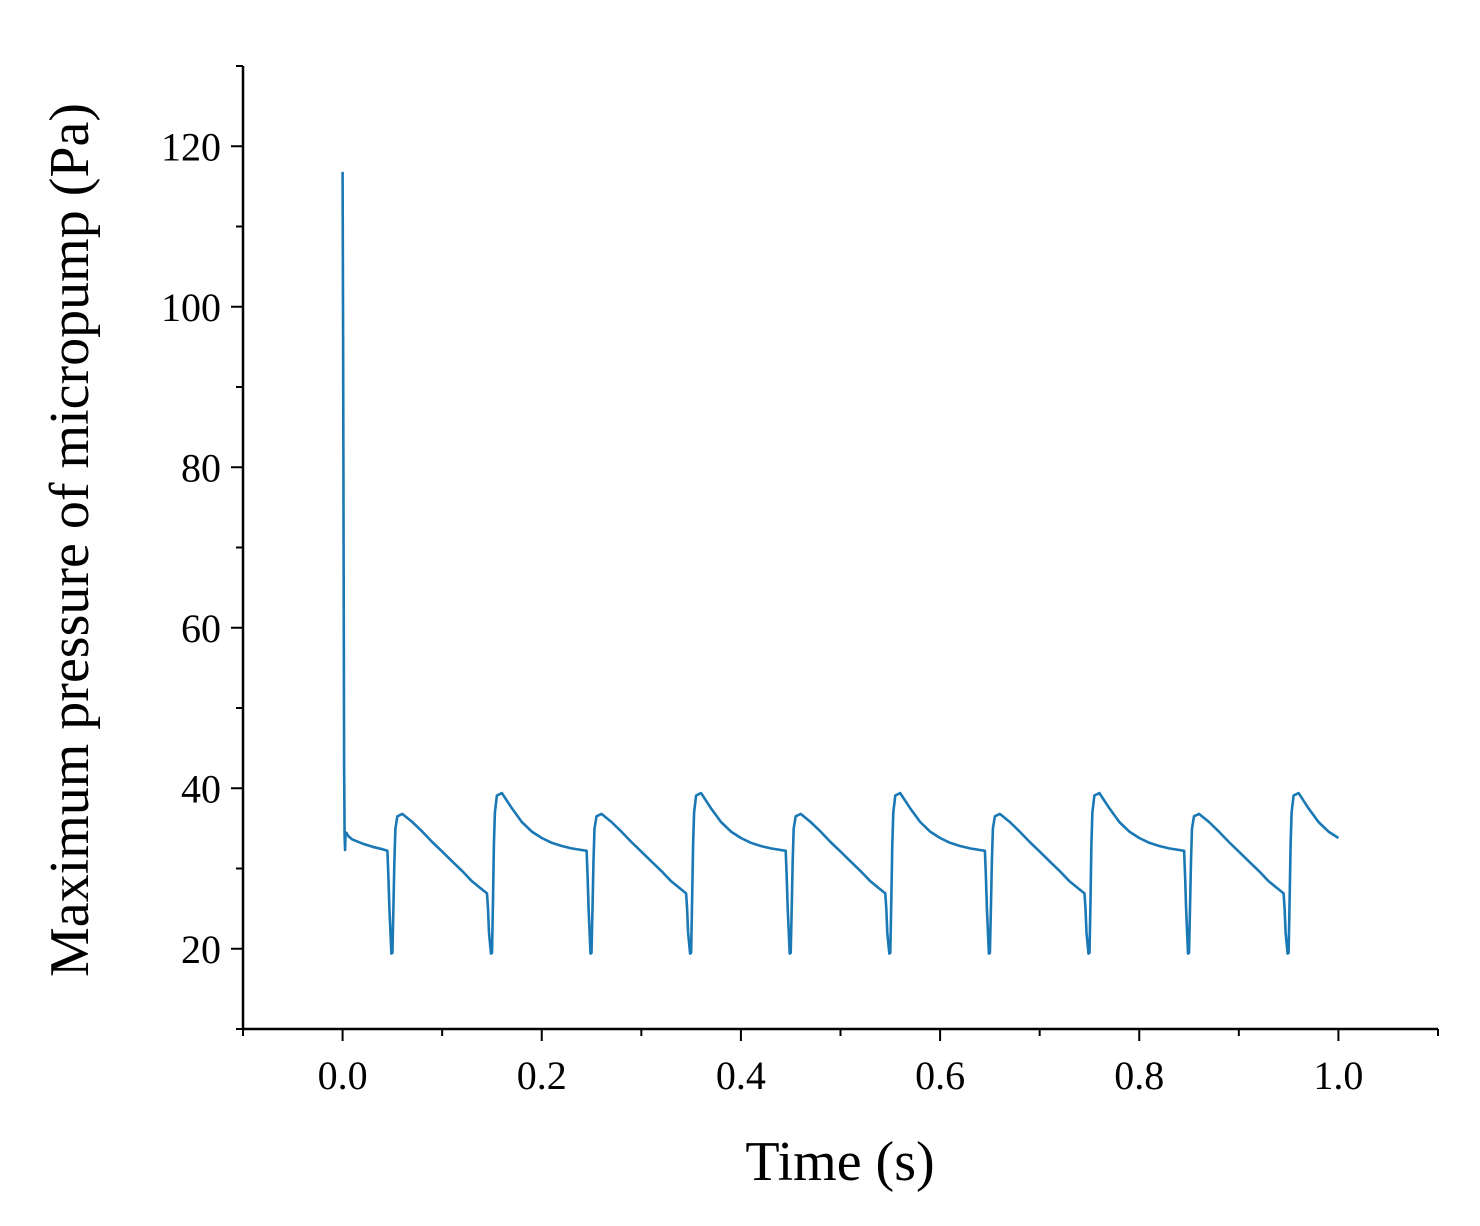 The height and width of the screenshot is (1226, 1480). Describe the element at coordinates (343, 1075) in the screenshot. I see `x-tick-label: 0.0` at that location.